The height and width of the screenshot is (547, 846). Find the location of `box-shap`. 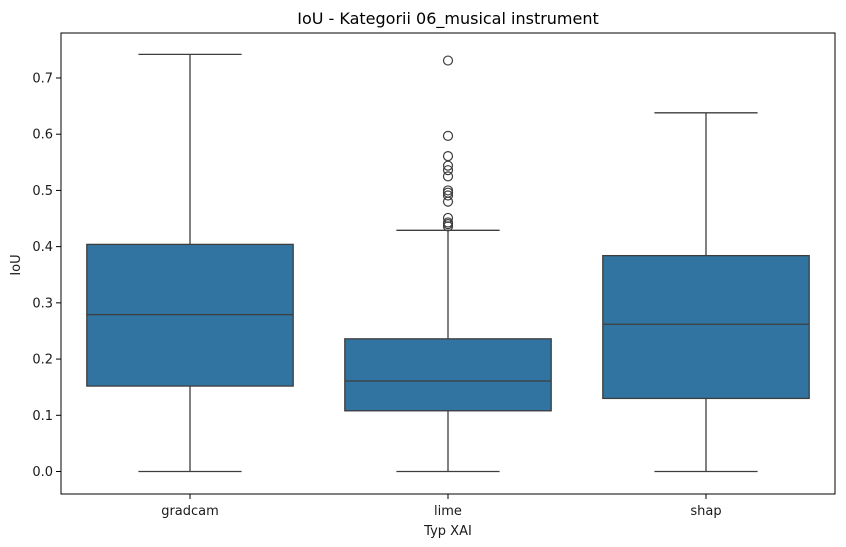

box-shap is located at coordinates (706, 327).